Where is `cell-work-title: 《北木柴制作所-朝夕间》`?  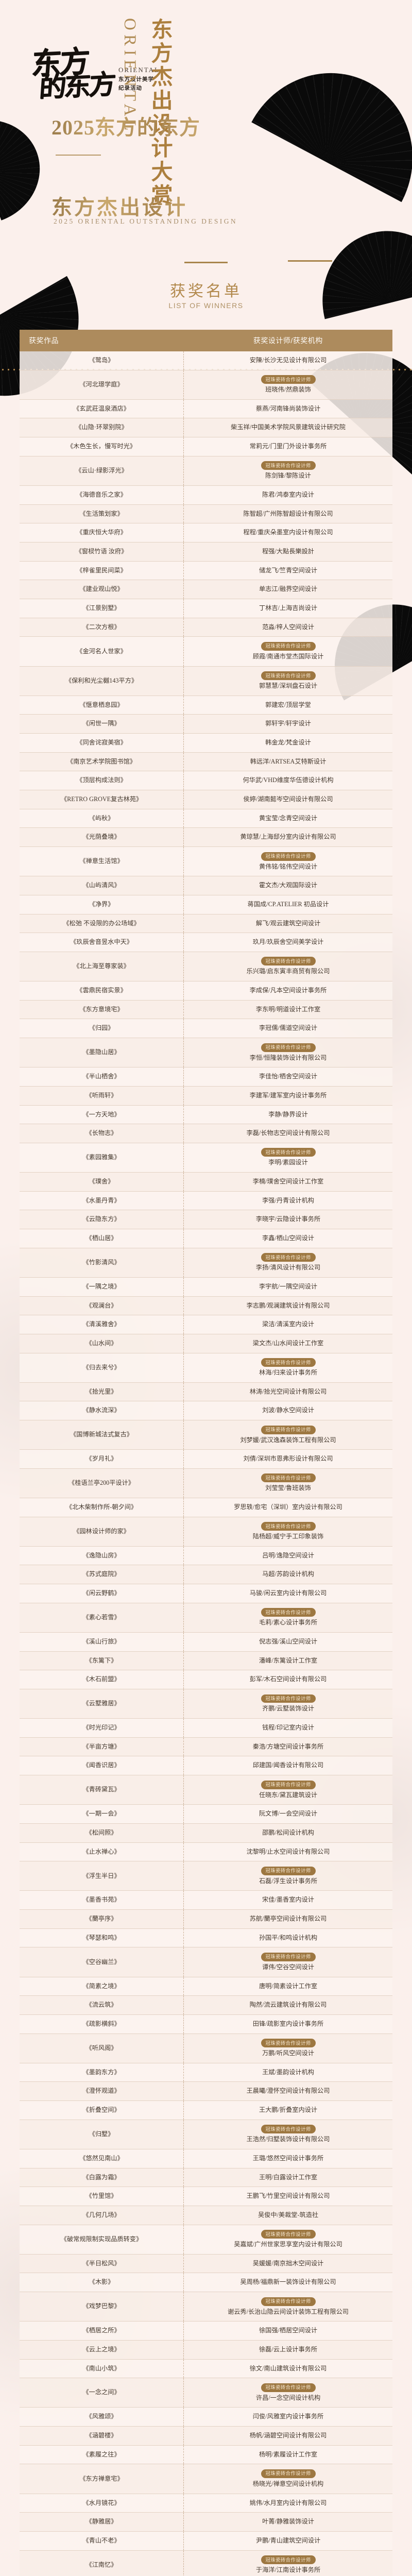
cell-work-title: 《北木柴制作所-朝夕间》 is located at coordinates (102, 1508).